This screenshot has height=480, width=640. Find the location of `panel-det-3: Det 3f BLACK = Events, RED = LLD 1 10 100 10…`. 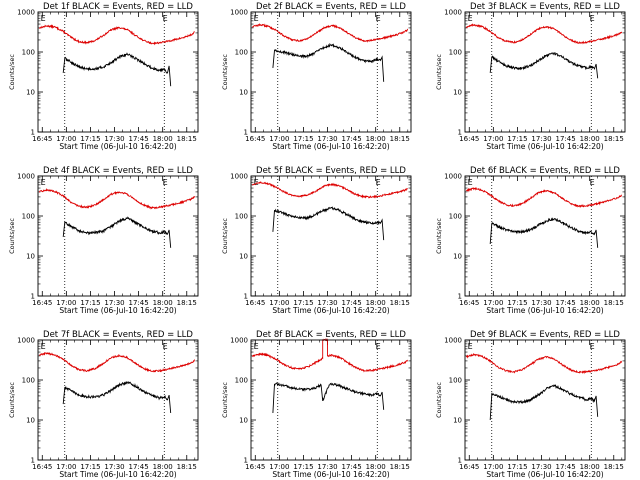

panel-det-3: Det 3f BLACK = Events, RED = LLD 1 10 100 10… is located at coordinates (530, 76).